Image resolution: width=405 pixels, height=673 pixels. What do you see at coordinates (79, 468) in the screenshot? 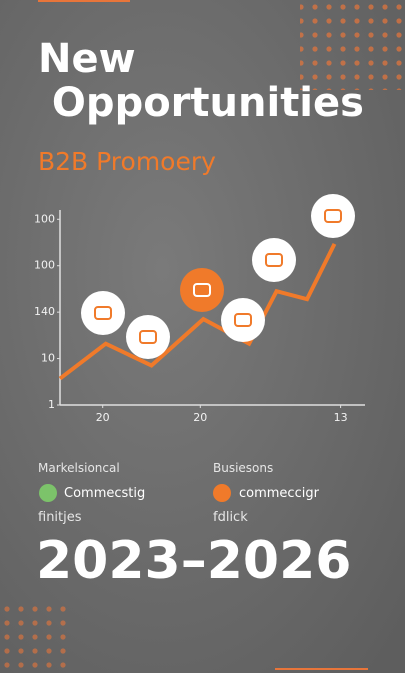
I see `info-heading: Markelsioncal` at bounding box center [79, 468].